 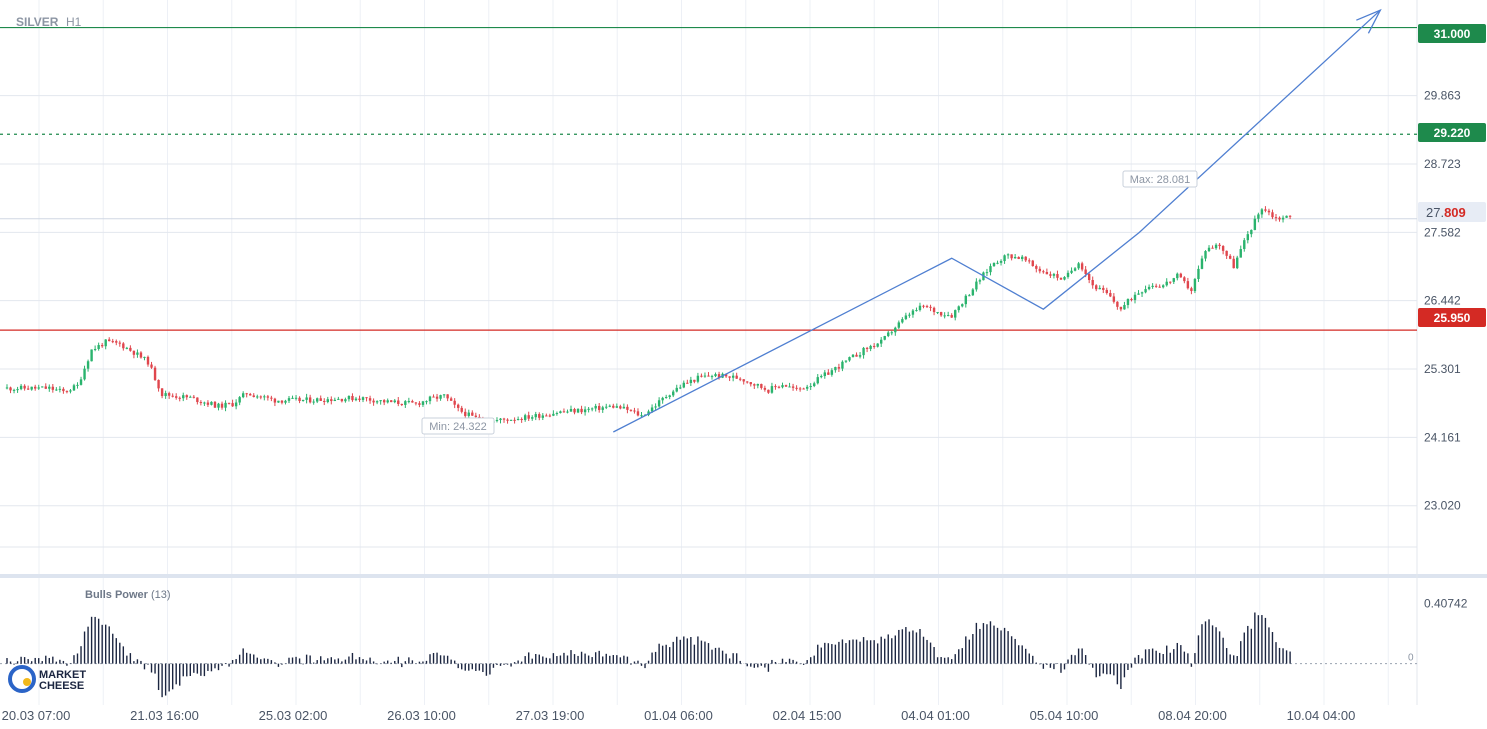 I want to click on svg-text: MARKET, so click(x=62, y=675).